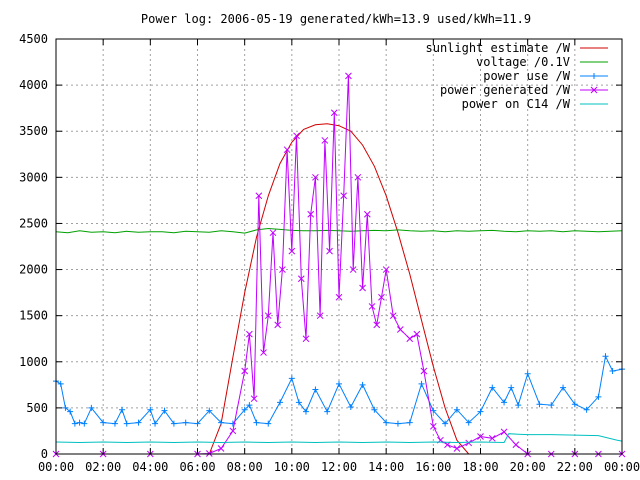 The image size is (640, 480). What do you see at coordinates (197, 467) in the screenshot?
I see `x-tick-label: 06:00` at bounding box center [197, 467].